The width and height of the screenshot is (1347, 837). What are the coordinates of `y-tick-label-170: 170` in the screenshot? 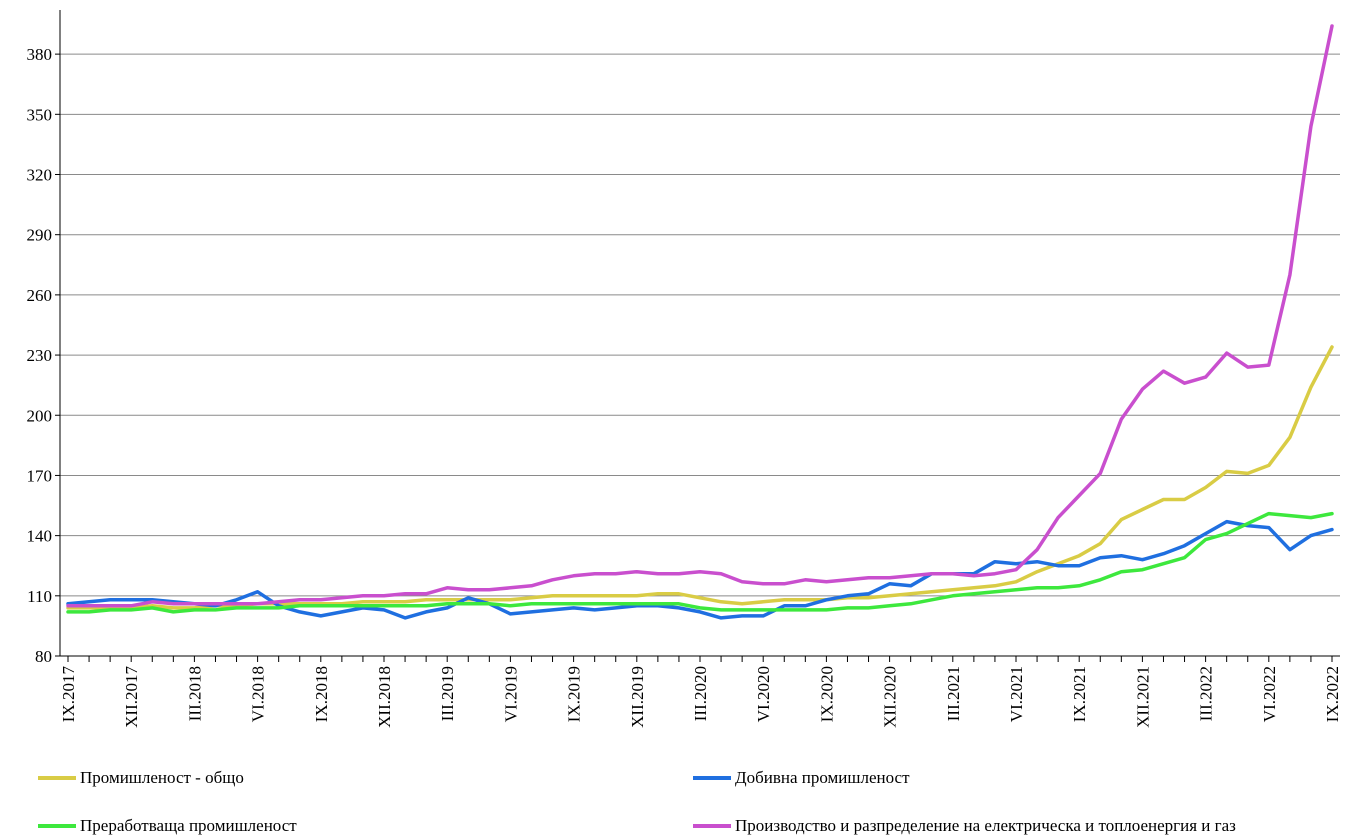 It's located at (40, 475).